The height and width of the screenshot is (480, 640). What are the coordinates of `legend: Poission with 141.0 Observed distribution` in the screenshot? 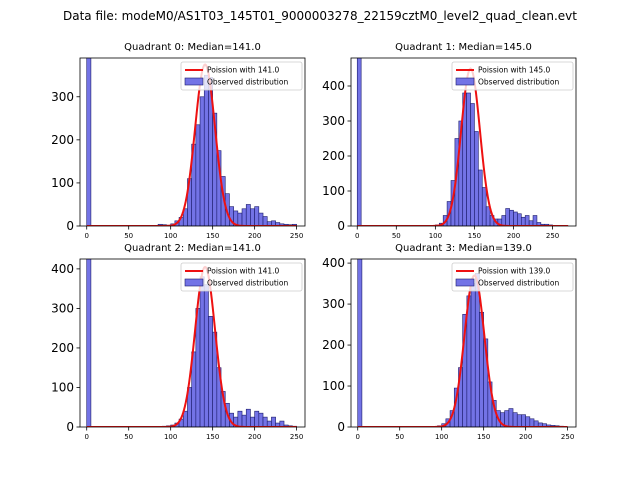 It's located at (241, 277).